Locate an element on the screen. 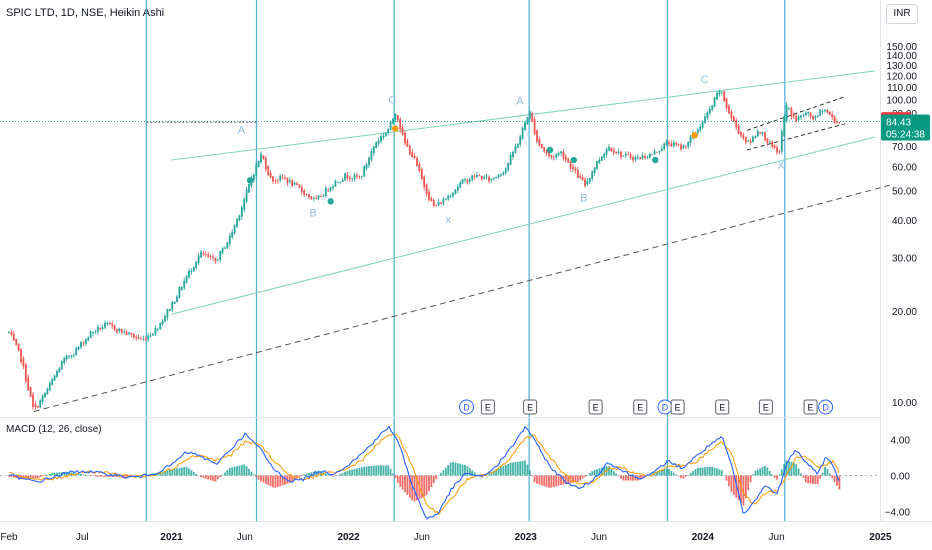 The image size is (932, 550). time-axis-label: 2024 is located at coordinates (703, 537).